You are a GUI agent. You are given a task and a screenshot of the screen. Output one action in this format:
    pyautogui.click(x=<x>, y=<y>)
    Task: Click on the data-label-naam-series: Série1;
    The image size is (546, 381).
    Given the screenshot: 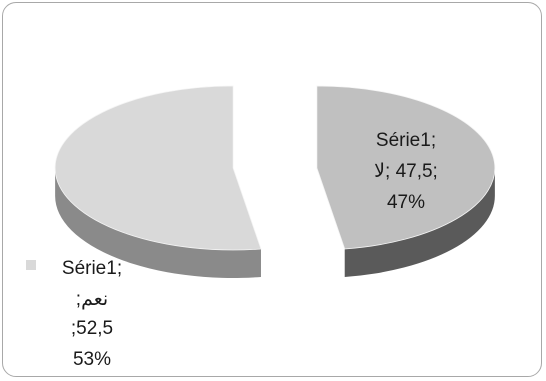 What is the action you would take?
    pyautogui.click(x=92, y=268)
    